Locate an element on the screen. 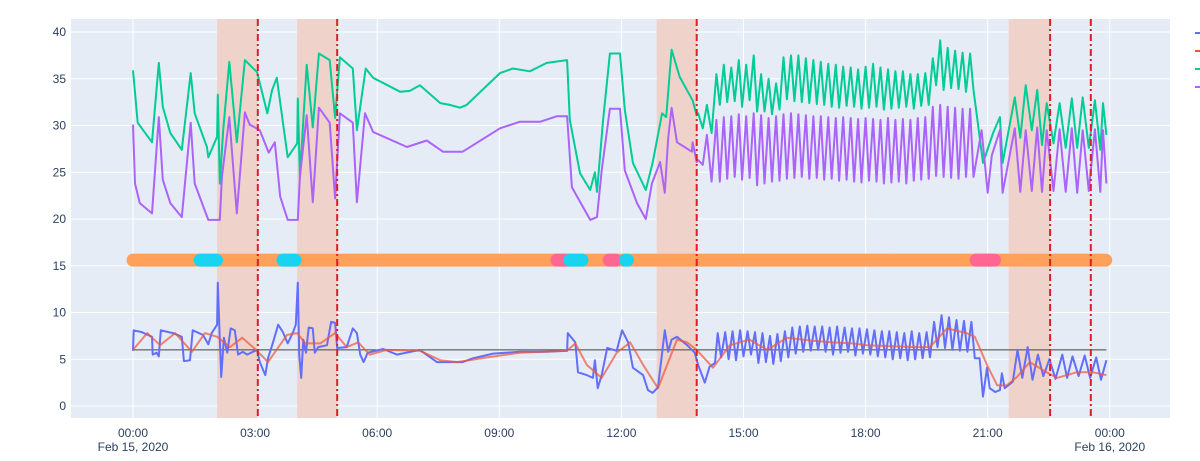 This screenshot has width=1200, height=461. y-tick-label: 15 is located at coordinates (60, 266).